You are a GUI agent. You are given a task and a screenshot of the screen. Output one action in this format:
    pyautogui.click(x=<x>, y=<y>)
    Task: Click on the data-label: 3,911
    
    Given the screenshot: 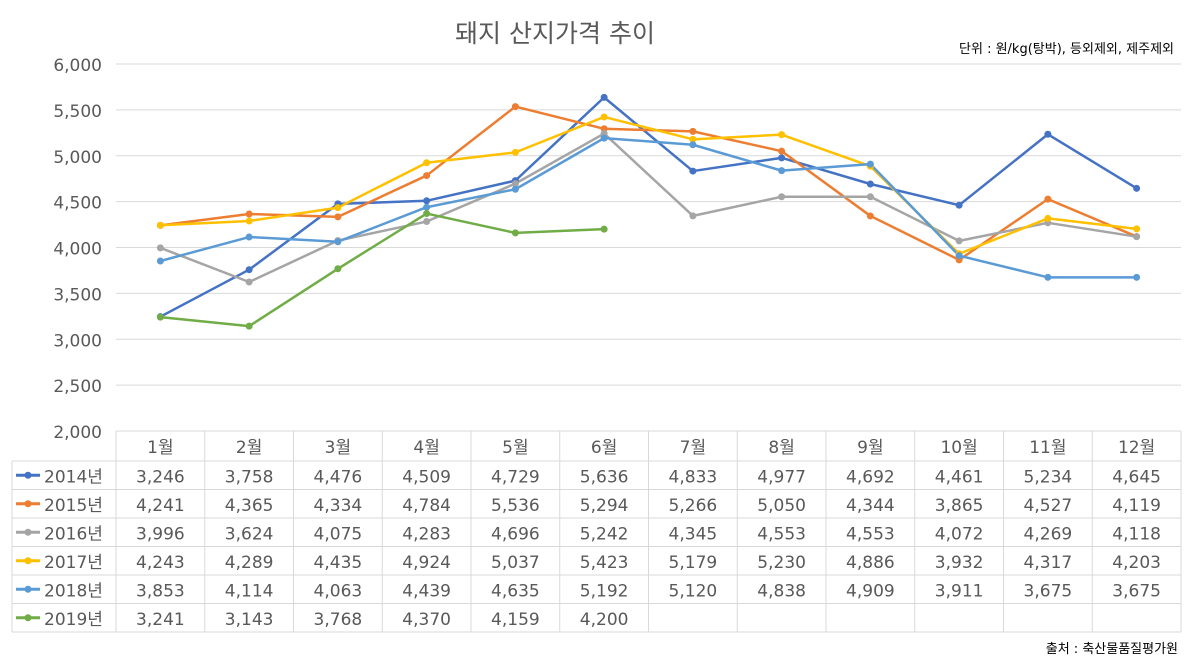 What is the action you would take?
    pyautogui.click(x=959, y=591)
    